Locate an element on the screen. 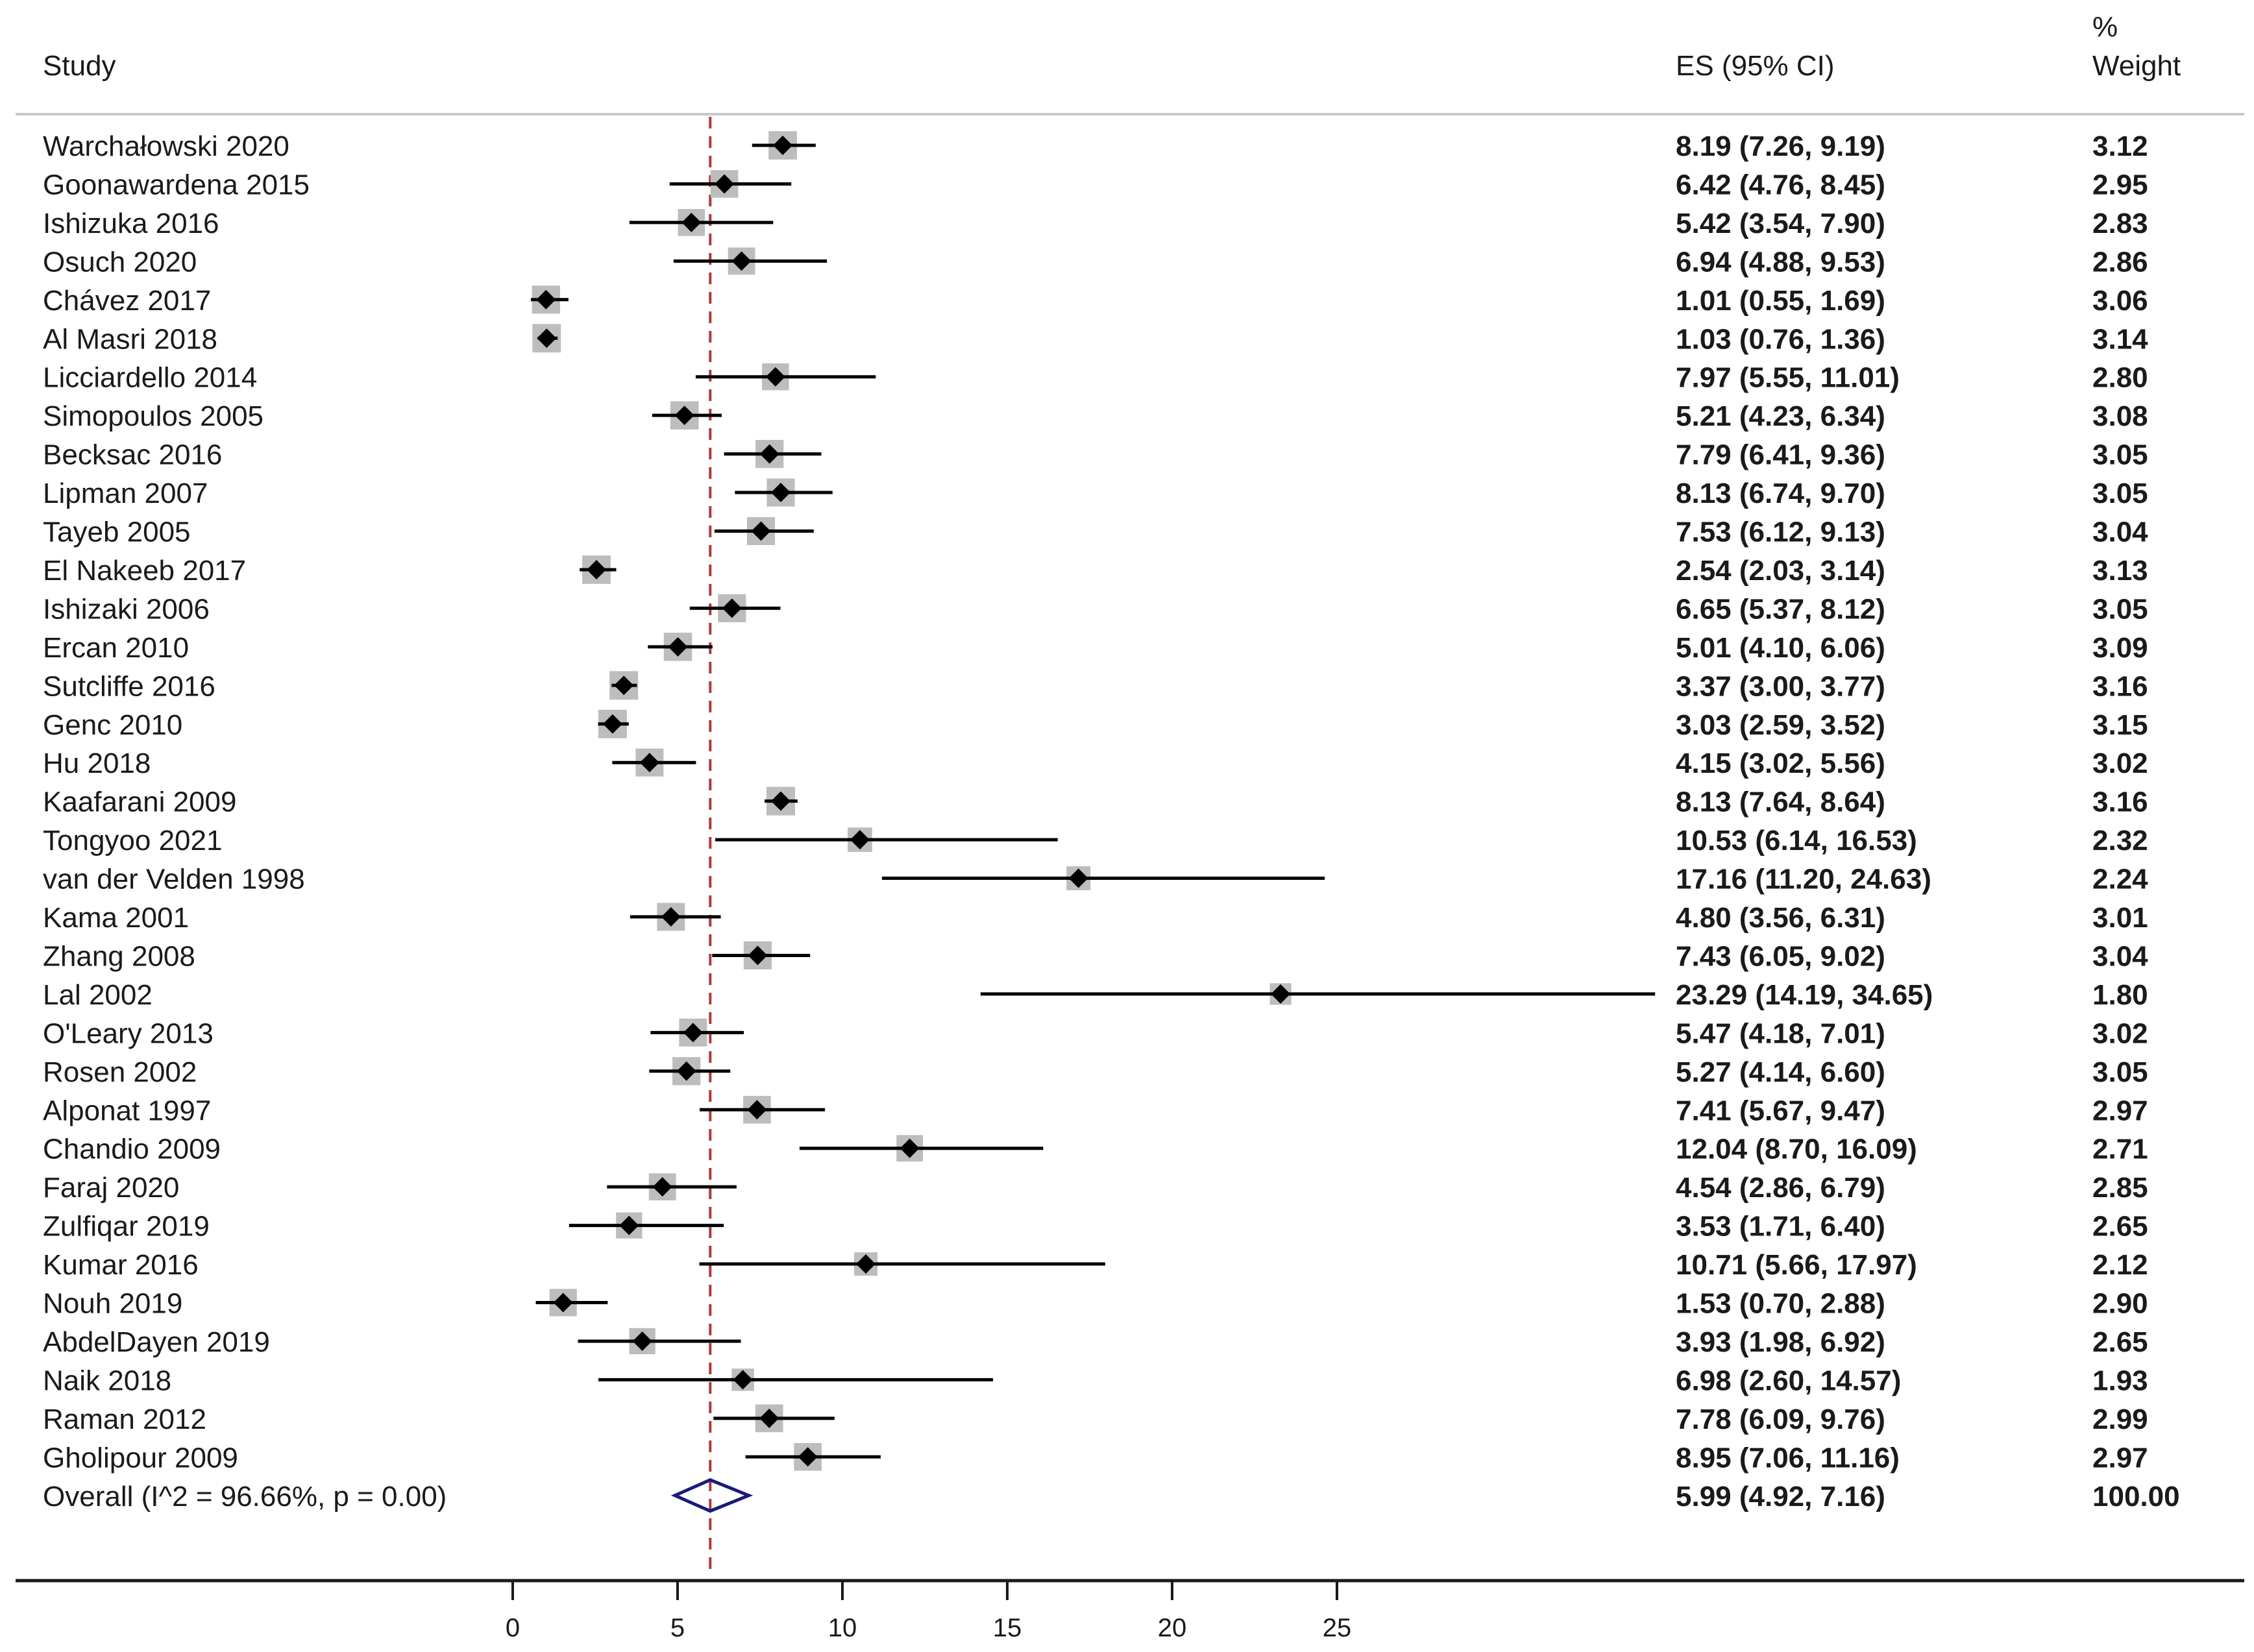  study-label: El Nakeeb 2017 is located at coordinates (144, 571).